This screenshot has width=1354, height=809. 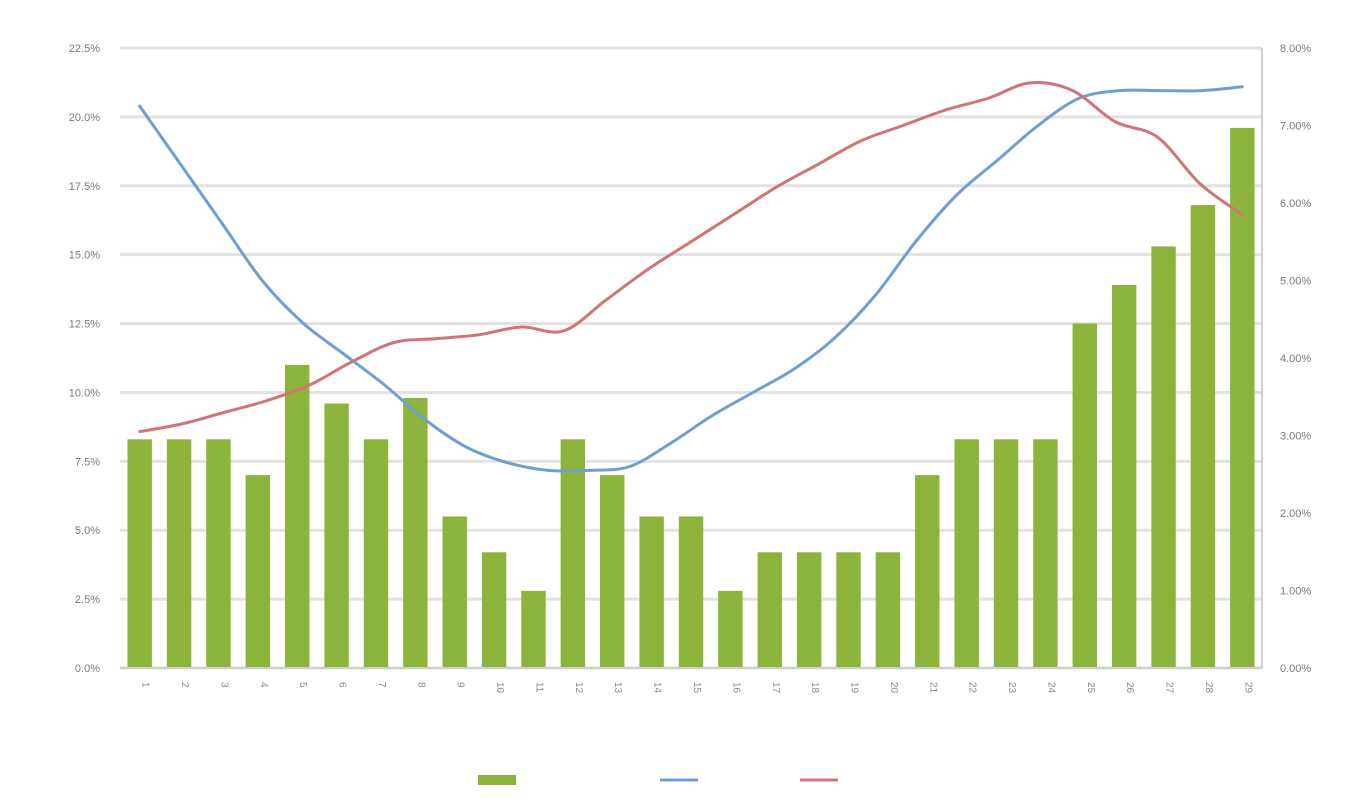 I want to click on left-tick-label: 5.0%, so click(x=87, y=531).